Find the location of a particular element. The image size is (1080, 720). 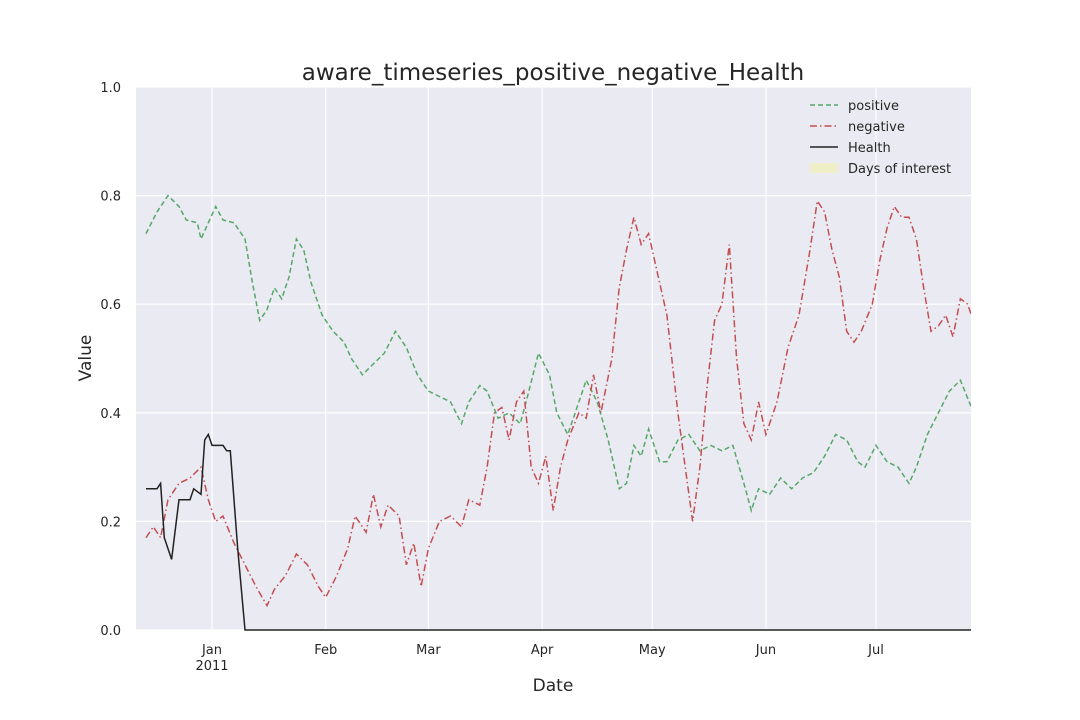

legend: positive negative Health Days of interest is located at coordinates (880, 138).